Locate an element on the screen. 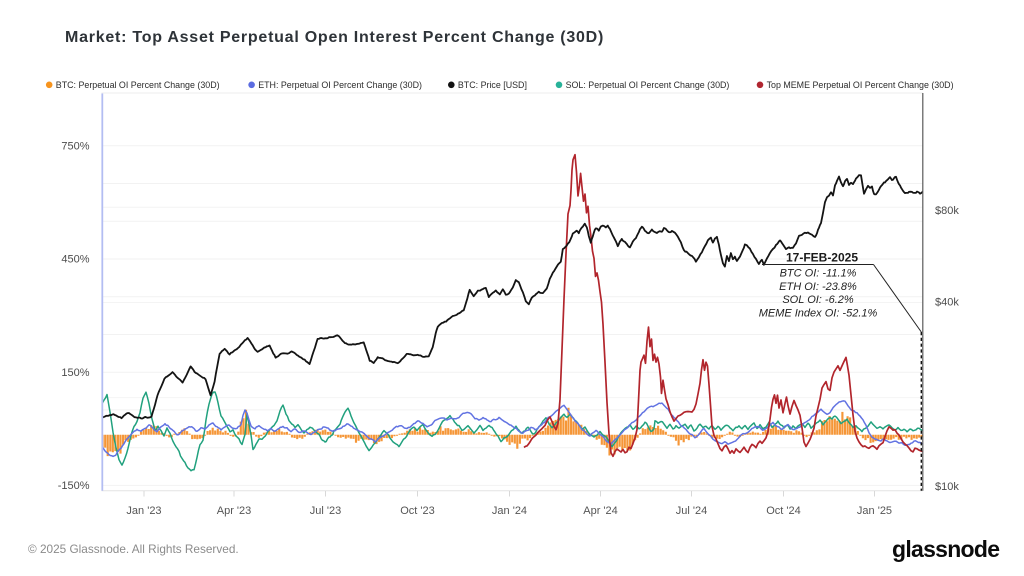 Image resolution: width=1024 pixels, height=576 pixels. svg-text: Jul '23 is located at coordinates (325, 511).